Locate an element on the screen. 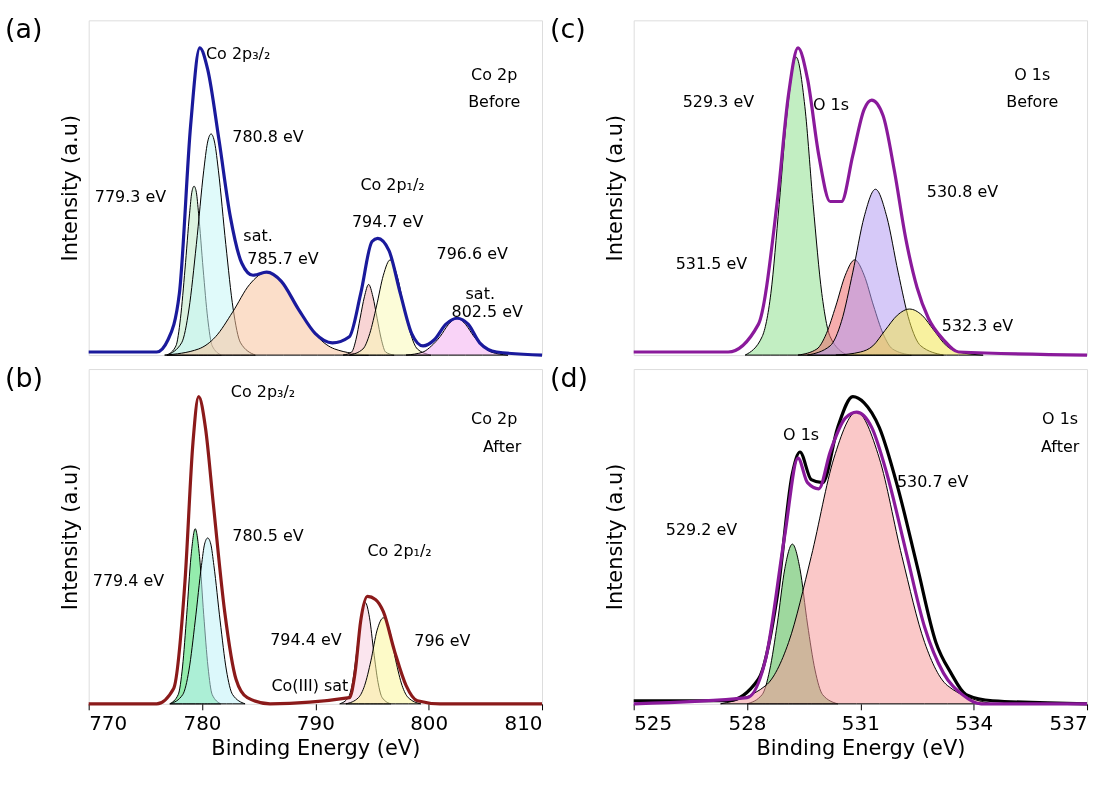 This screenshot has height=791, width=1100. x-tick-label: 800 is located at coordinates (429, 724).